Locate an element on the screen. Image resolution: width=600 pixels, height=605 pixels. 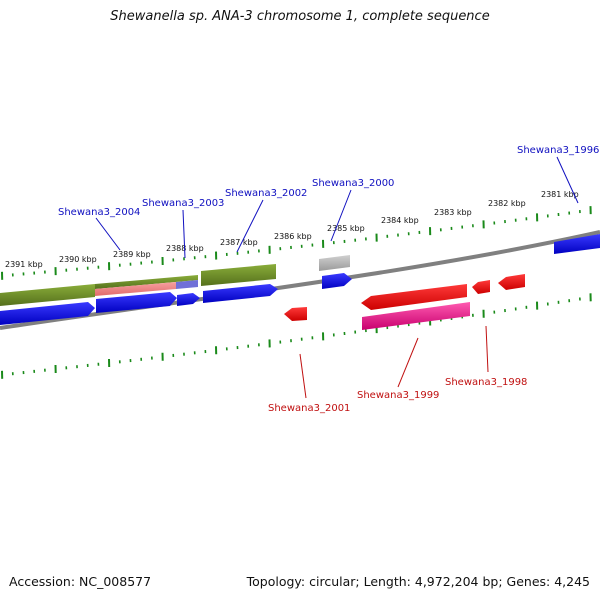
gene-arrow-2002 is located at coordinates (240, 293).